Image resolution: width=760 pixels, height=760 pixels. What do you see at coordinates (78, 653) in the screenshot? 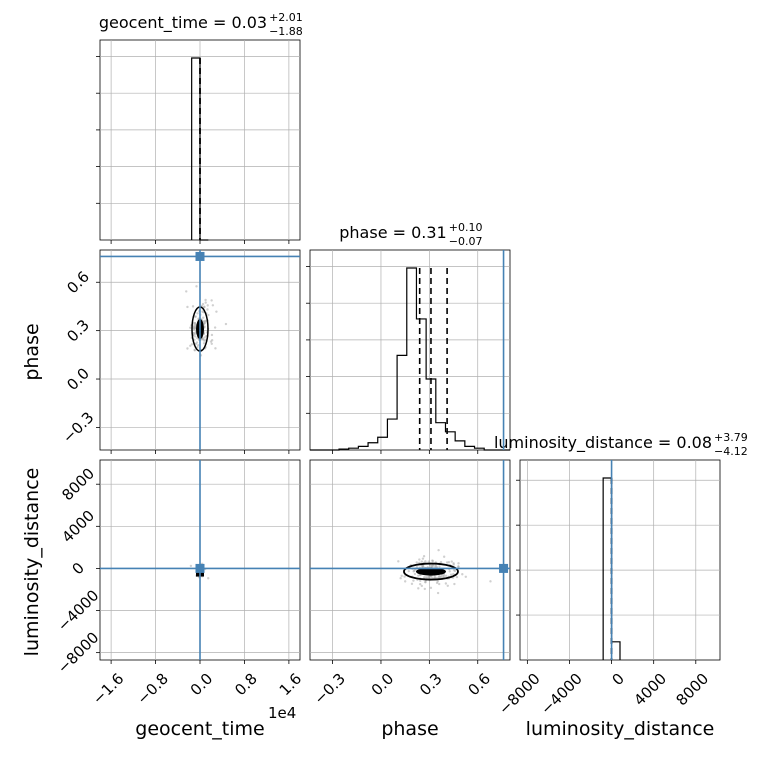
I see `tick-label-y: −8000` at bounding box center [78, 653].